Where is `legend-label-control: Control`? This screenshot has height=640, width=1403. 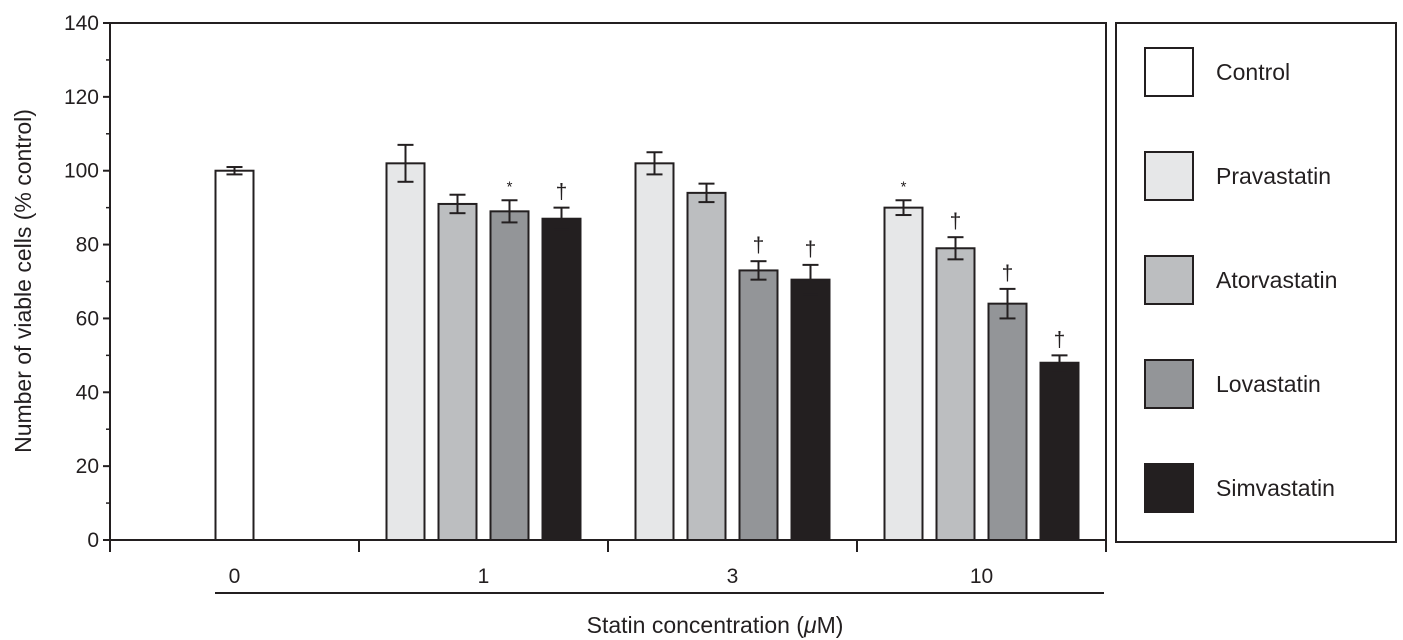 legend-label-control: Control is located at coordinates (1253, 72).